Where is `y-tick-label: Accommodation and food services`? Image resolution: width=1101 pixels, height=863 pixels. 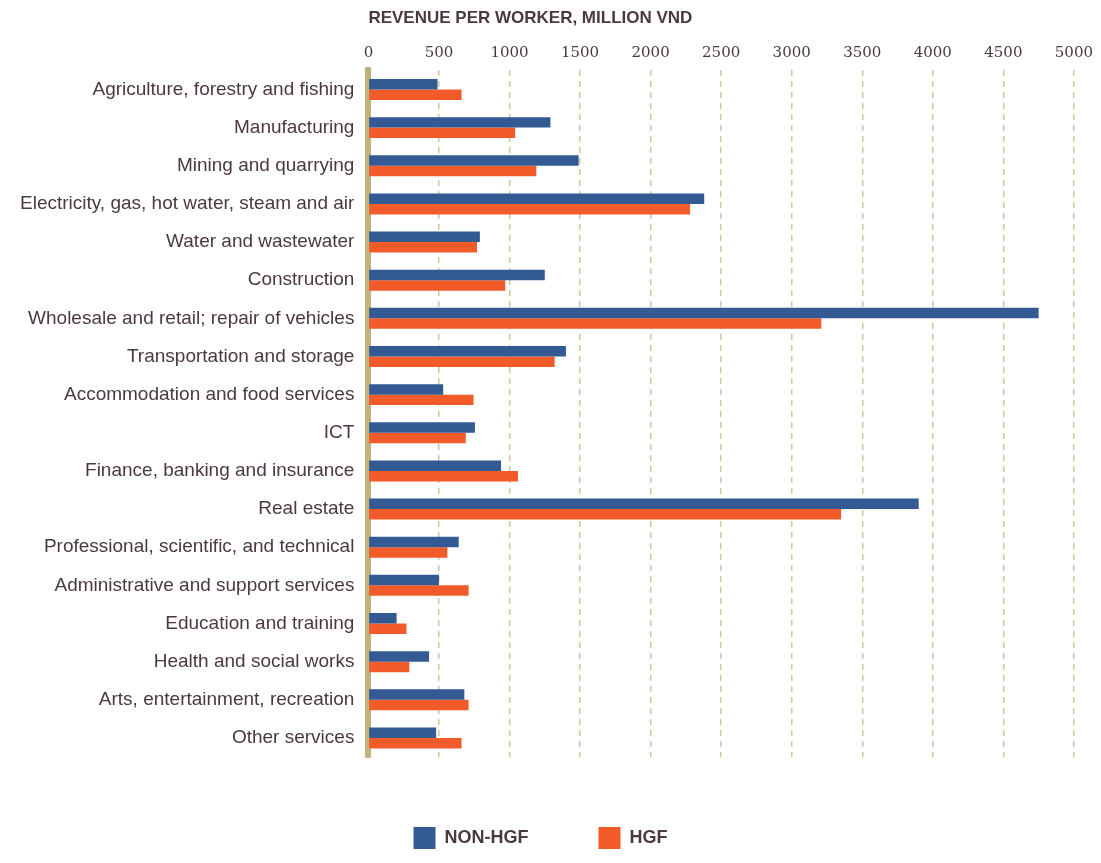
y-tick-label: Accommodation and food services is located at coordinates (209, 393).